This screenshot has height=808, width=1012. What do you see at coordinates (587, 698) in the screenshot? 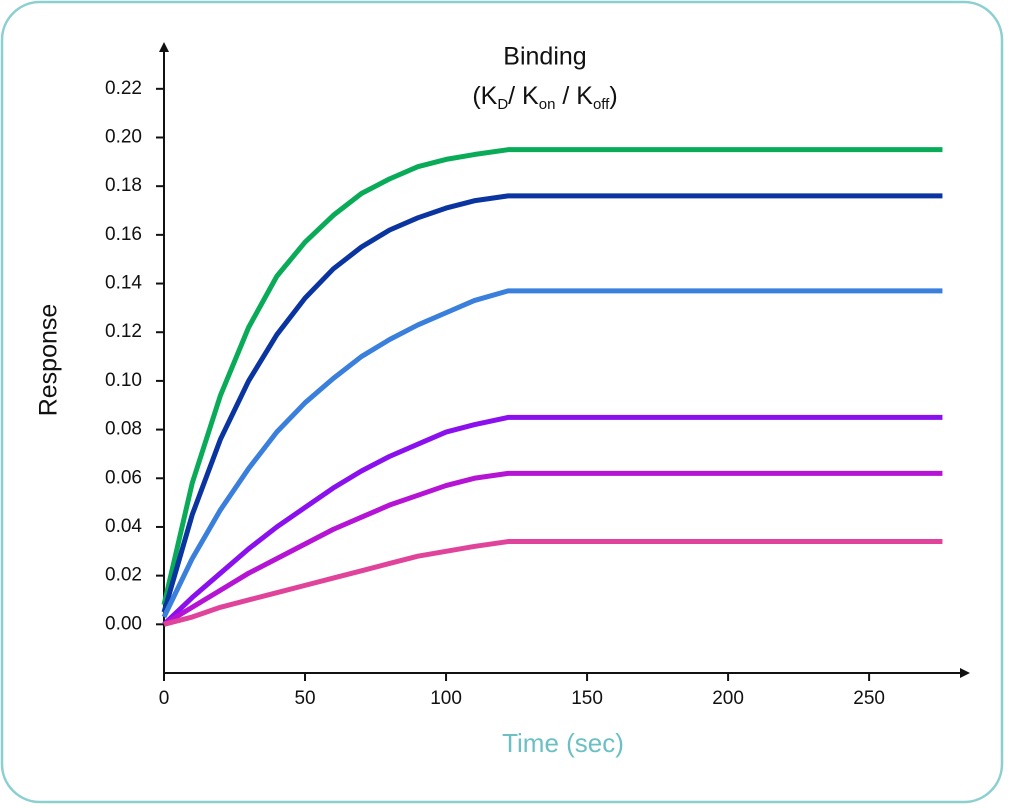
I see `x-tick-label: 150` at bounding box center [587, 698].